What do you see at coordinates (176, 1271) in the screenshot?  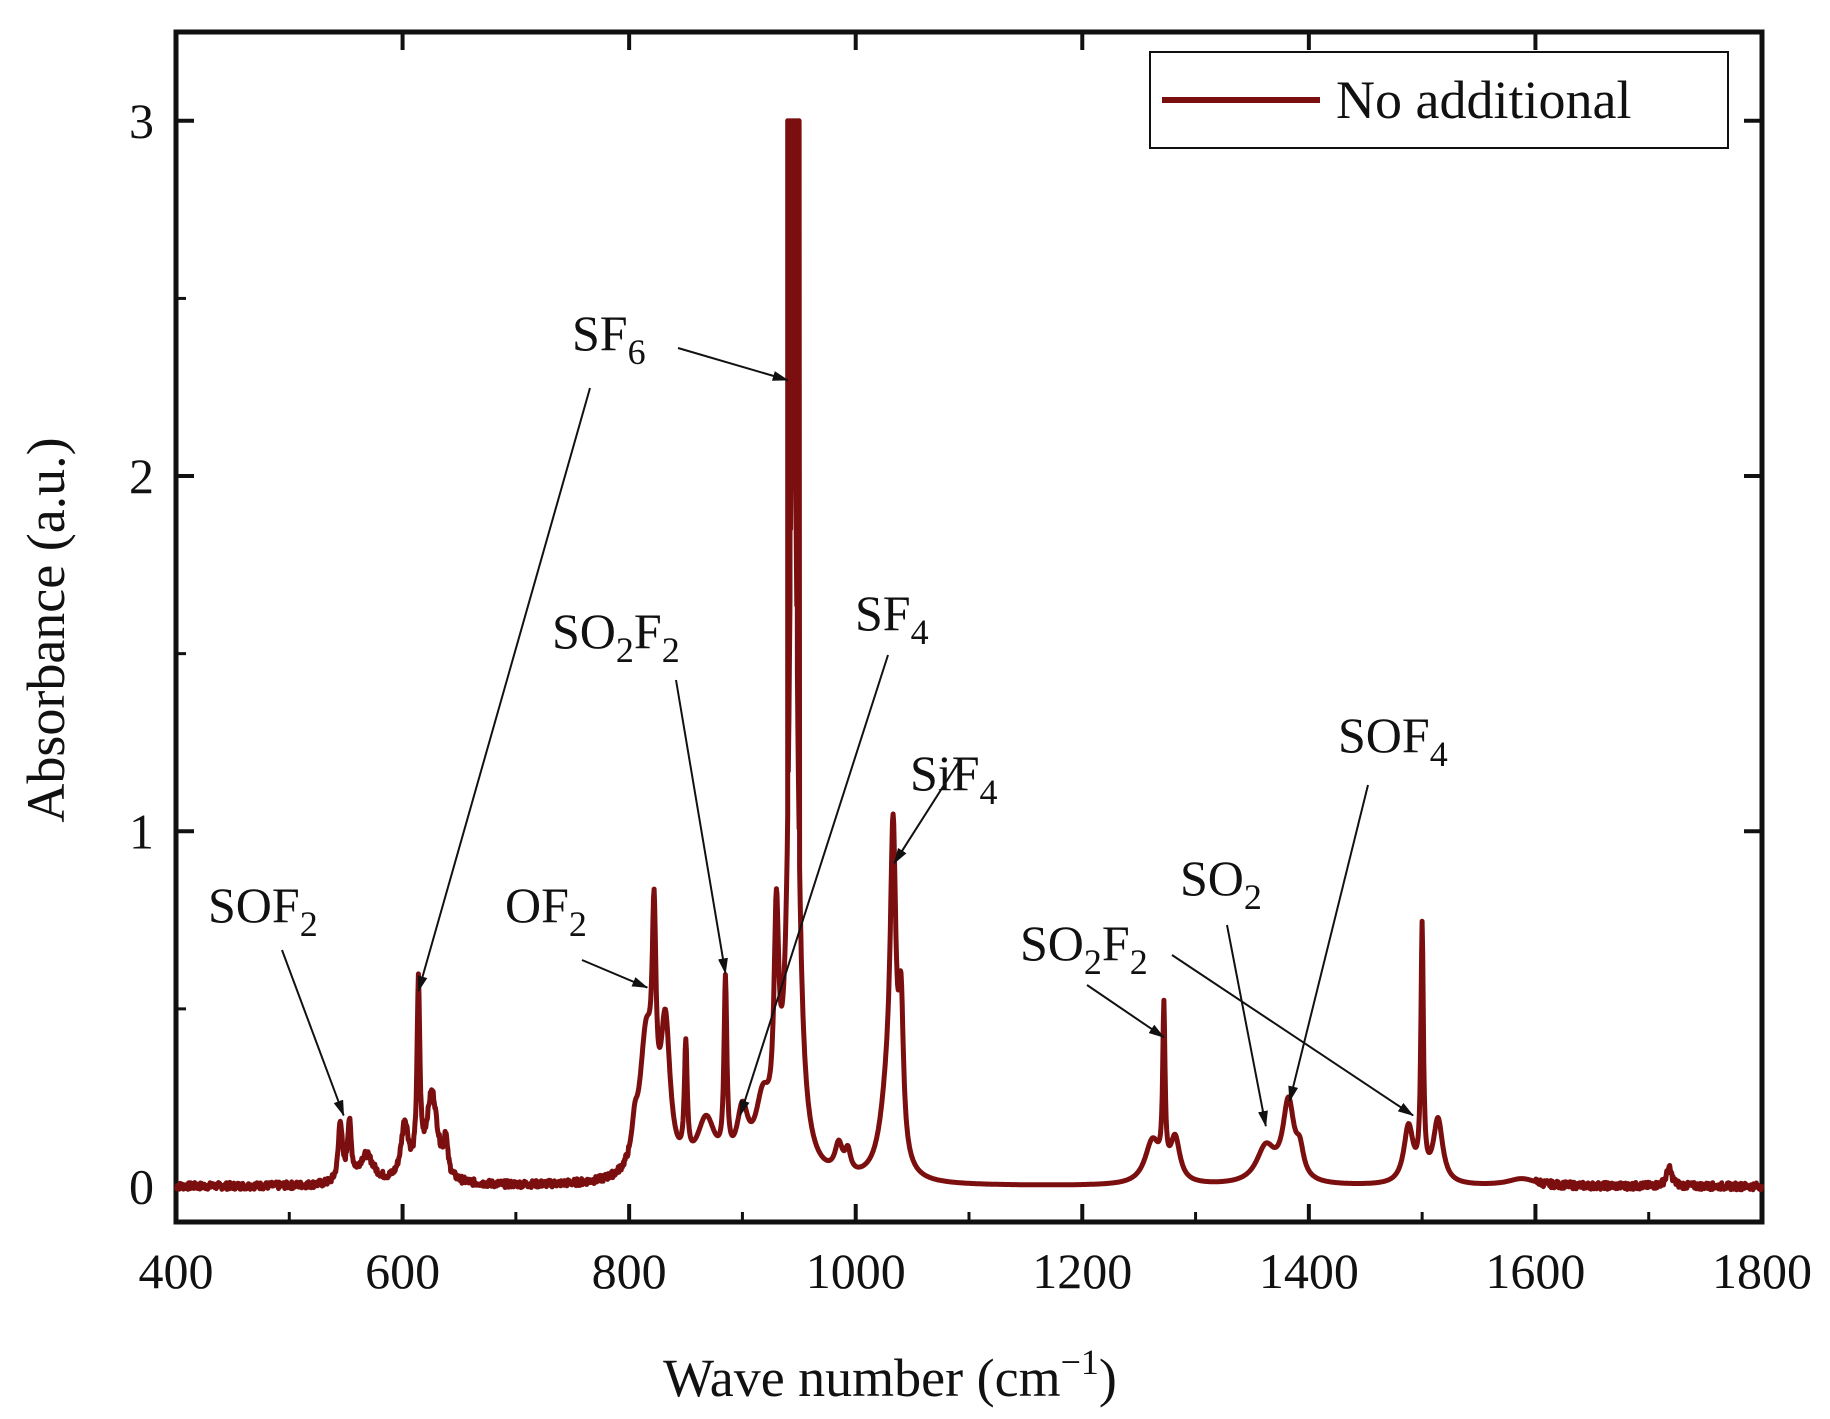 I see `x-tick-label: 400` at bounding box center [176, 1271].